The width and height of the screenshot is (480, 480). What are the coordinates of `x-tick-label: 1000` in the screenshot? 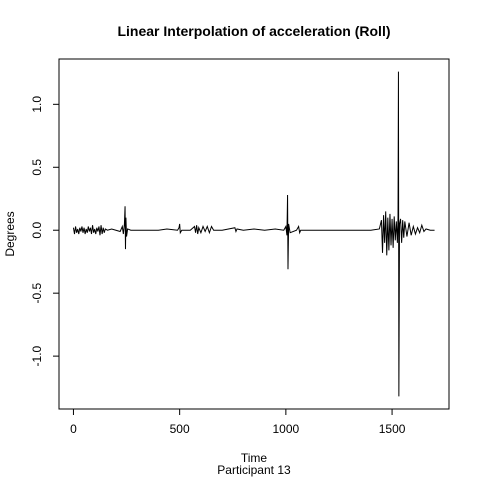 It's located at (286, 429).